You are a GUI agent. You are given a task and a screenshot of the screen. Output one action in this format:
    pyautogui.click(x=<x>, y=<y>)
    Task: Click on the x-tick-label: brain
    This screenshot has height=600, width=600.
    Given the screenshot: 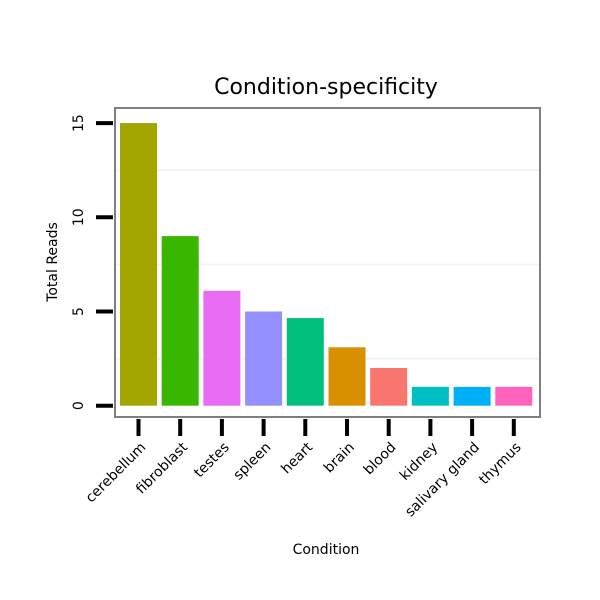 What is the action you would take?
    pyautogui.click(x=339, y=458)
    